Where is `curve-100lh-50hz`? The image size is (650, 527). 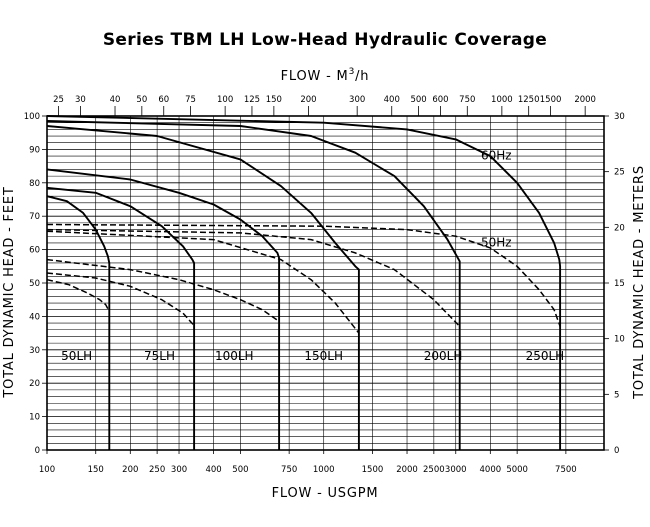
curve-100lh-50hz is located at coordinates (163, 290).